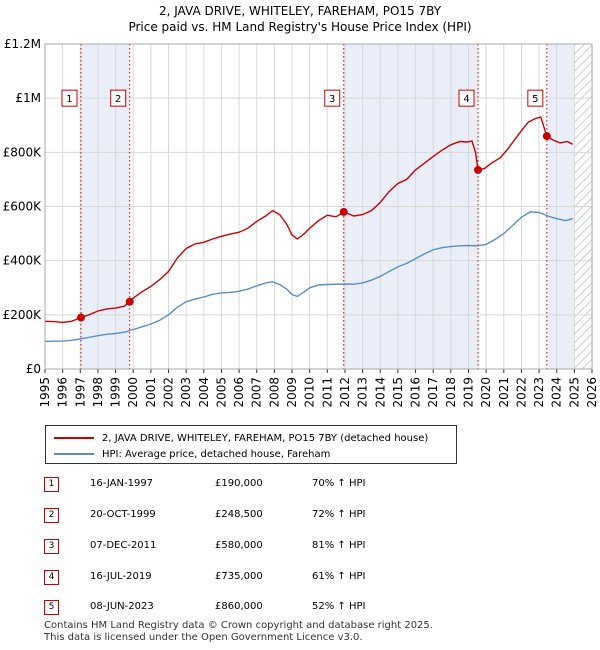 This screenshot has height=650, width=600. Describe the element at coordinates (122, 483) in the screenshot. I see `sale-date: 16-JAN-1997` at that location.